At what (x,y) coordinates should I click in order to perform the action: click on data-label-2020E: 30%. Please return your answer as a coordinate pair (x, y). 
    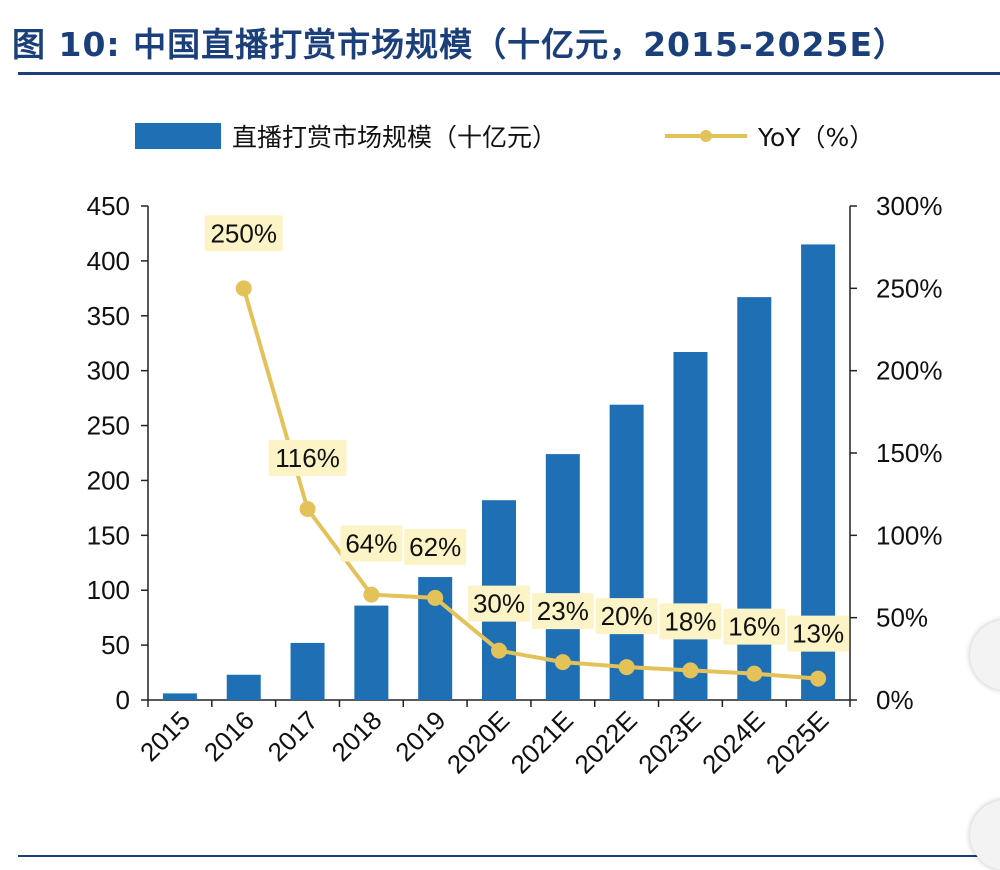
    Looking at the image, I should click on (499, 604).